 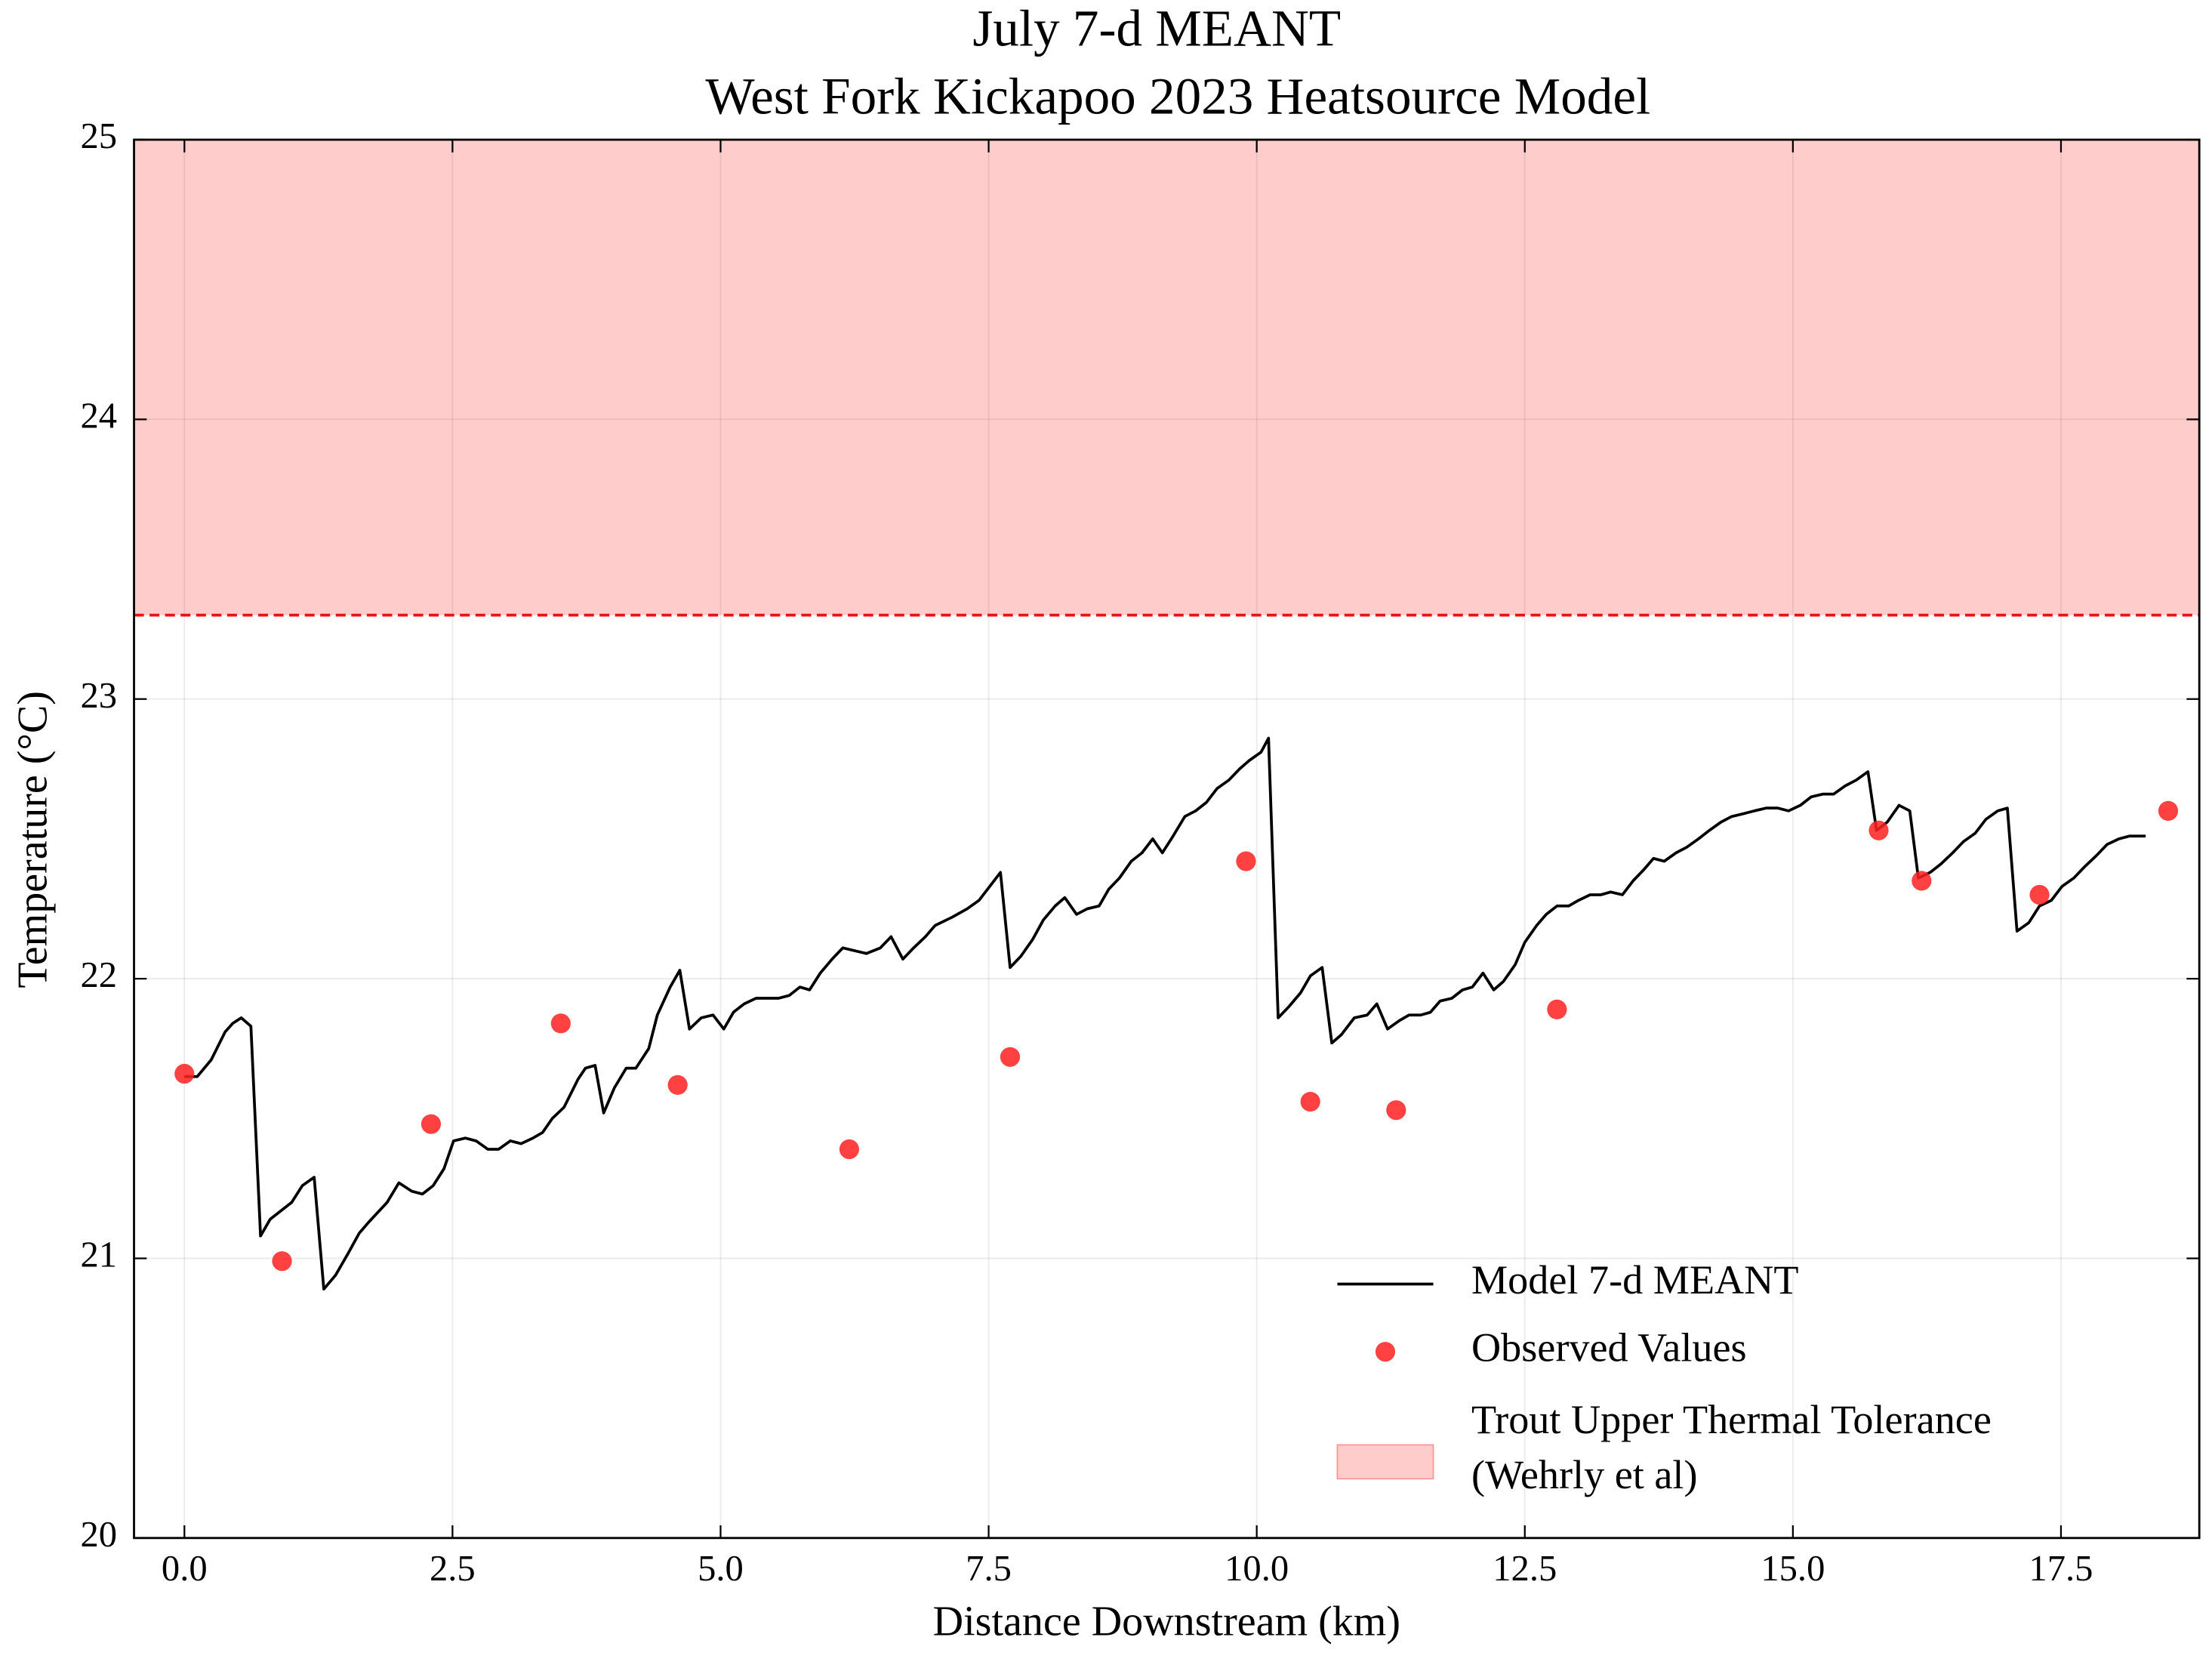 What do you see at coordinates (1156, 28) in the screenshot?
I see `chart-title: July 7-d MEANT` at bounding box center [1156, 28].